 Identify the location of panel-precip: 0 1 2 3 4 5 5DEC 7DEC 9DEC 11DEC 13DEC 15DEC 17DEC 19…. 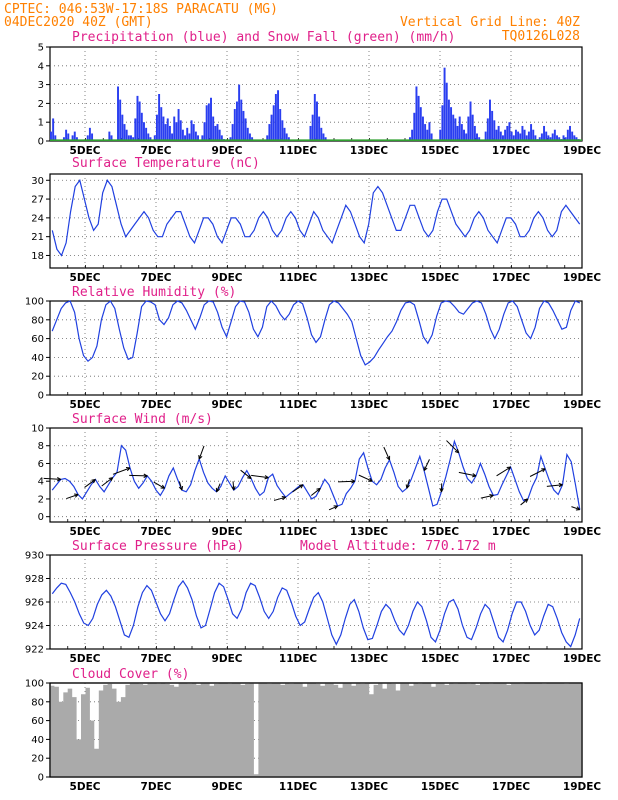
(320, 100).